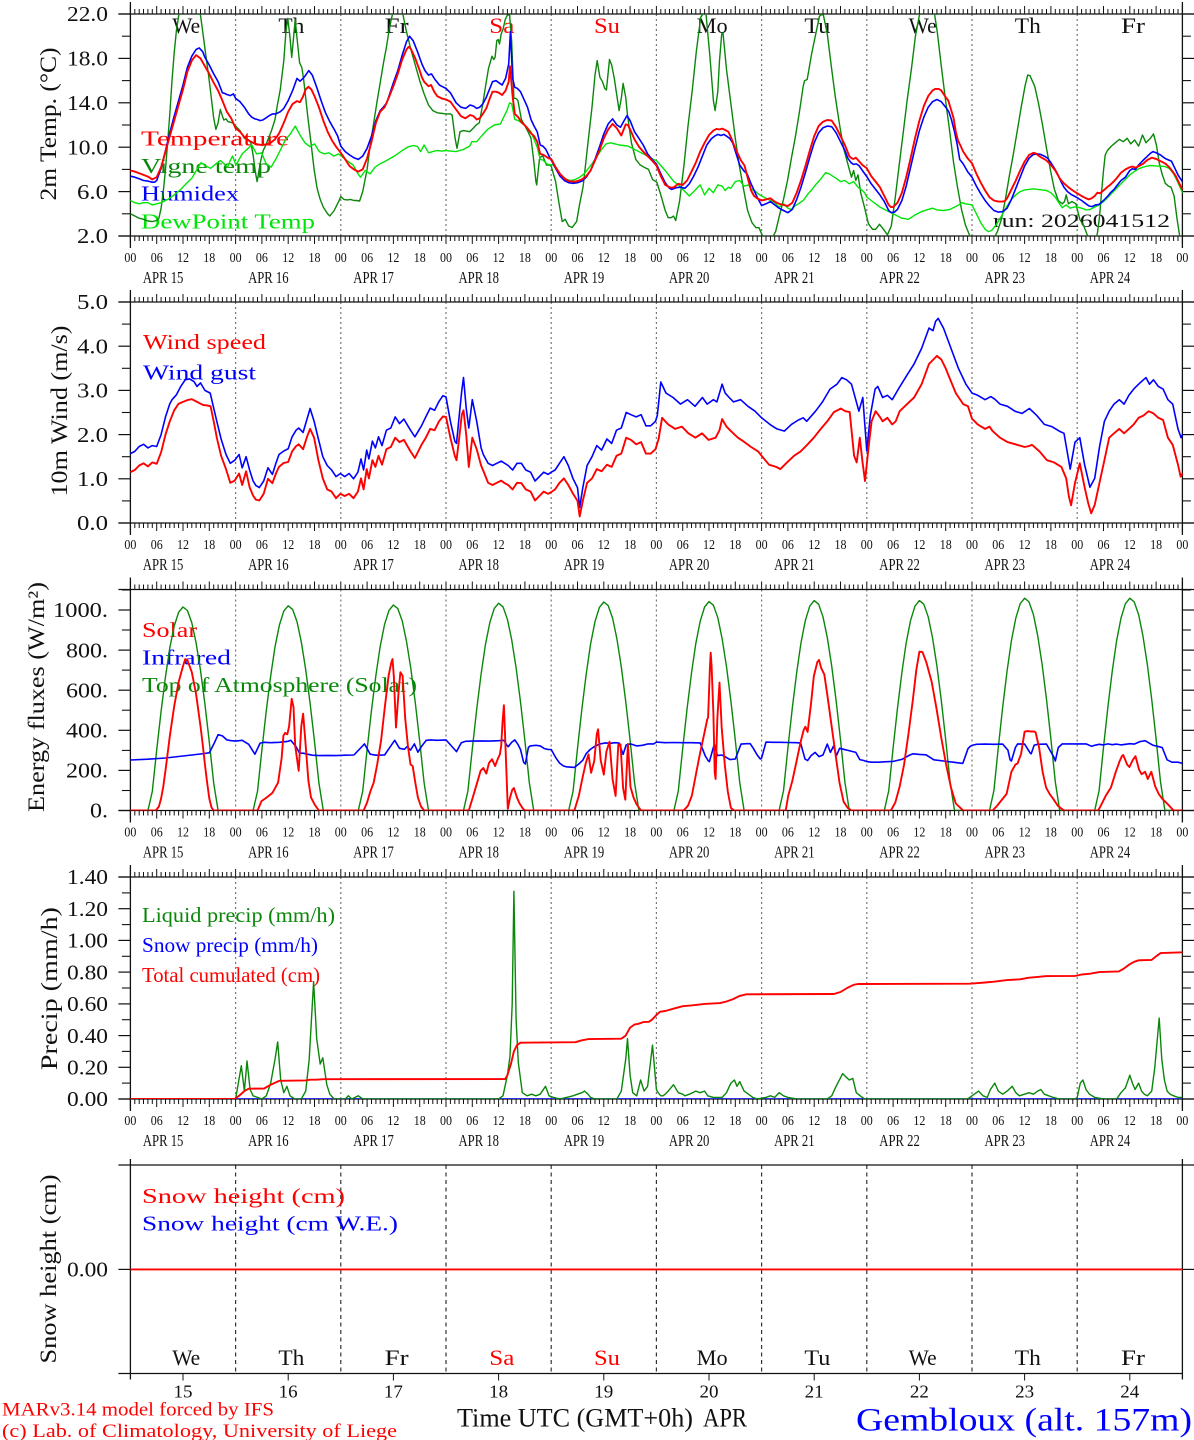 Image resolution: width=1194 pixels, height=1440 pixels. Describe the element at coordinates (36, 697) in the screenshot. I see `svg-text: Energy fluxes (W/m²)` at that location.